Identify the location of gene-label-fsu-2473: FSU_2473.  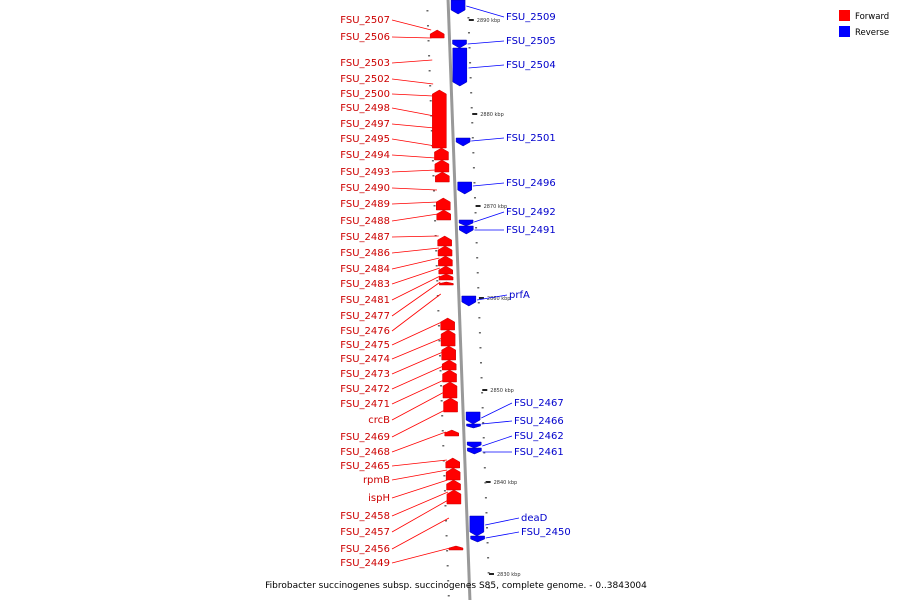
(365, 374).